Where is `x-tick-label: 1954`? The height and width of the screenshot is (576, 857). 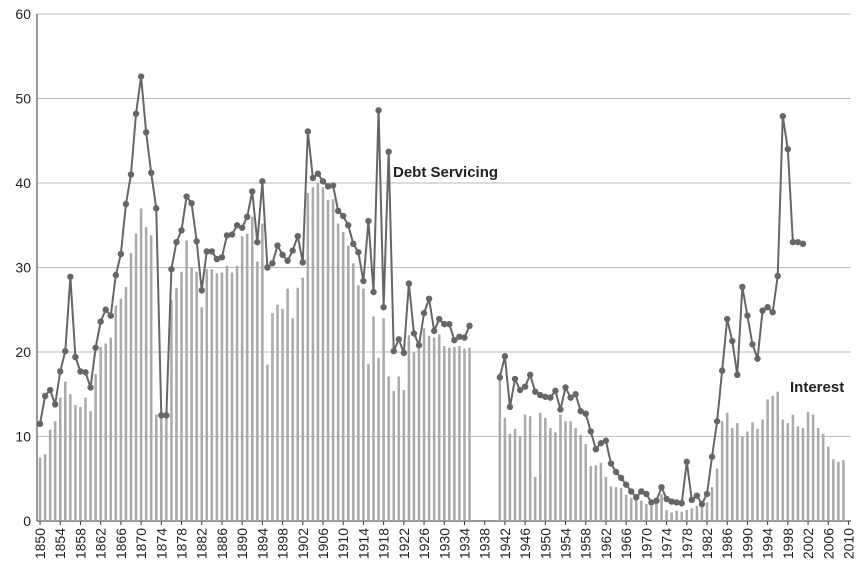
x-tick-label: 1954 is located at coordinates (566, 543).